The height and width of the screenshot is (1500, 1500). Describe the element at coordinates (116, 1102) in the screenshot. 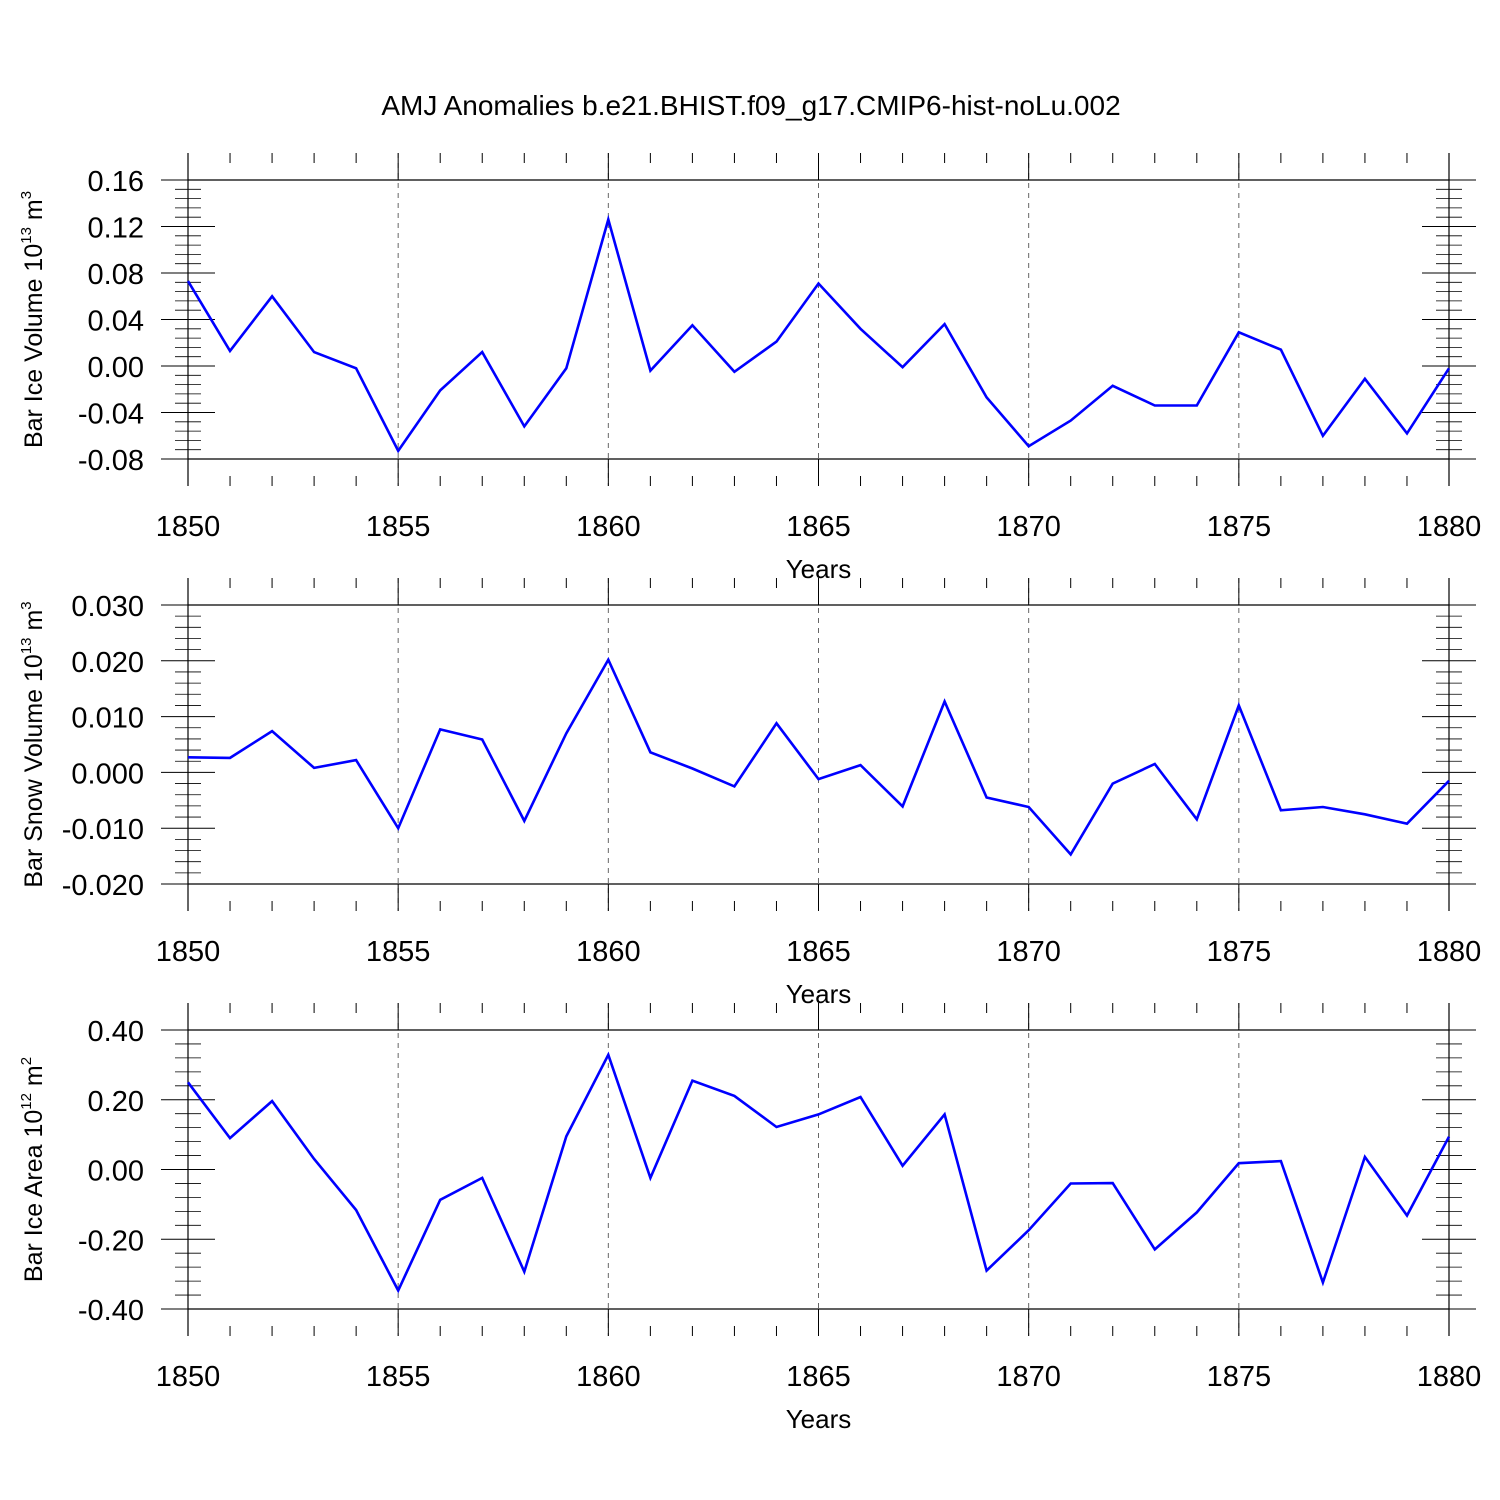

I see `y-tick-label: 0.20` at that location.